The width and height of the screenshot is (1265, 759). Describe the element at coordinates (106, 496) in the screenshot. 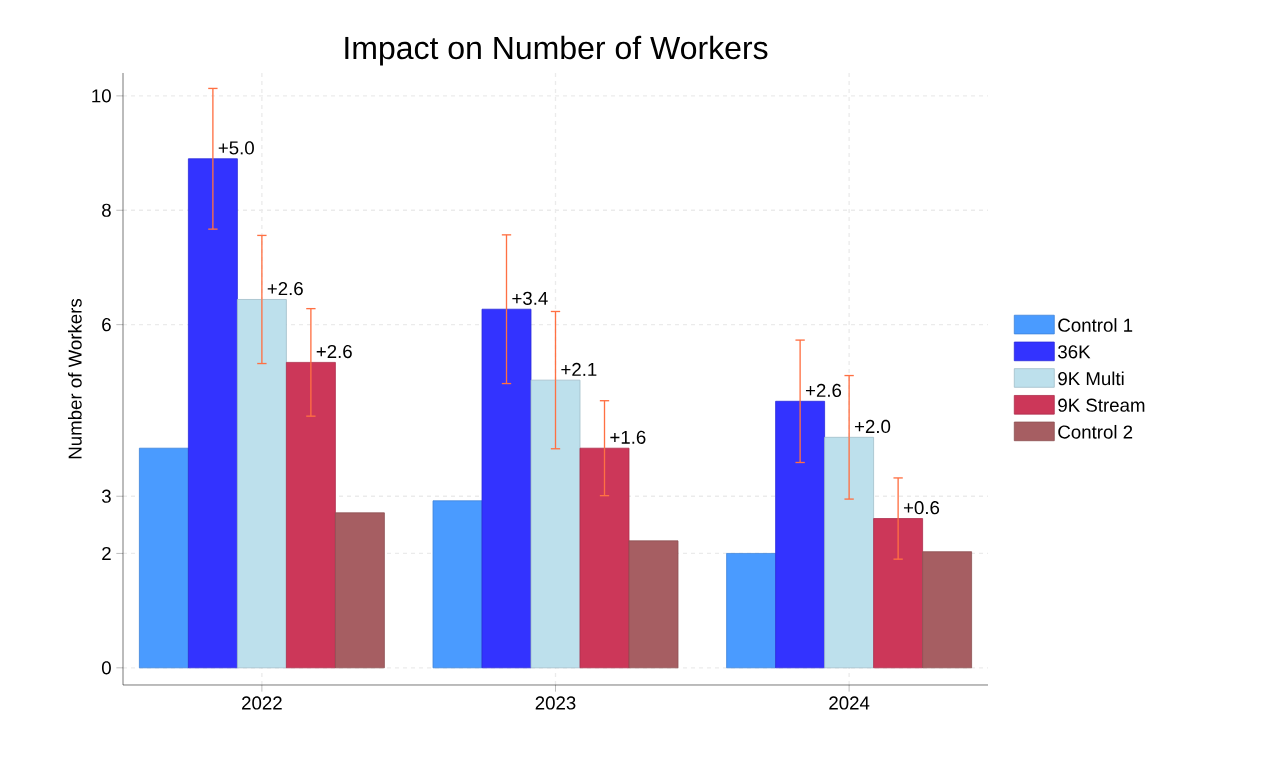

I see `y-tick-label: 3` at that location.